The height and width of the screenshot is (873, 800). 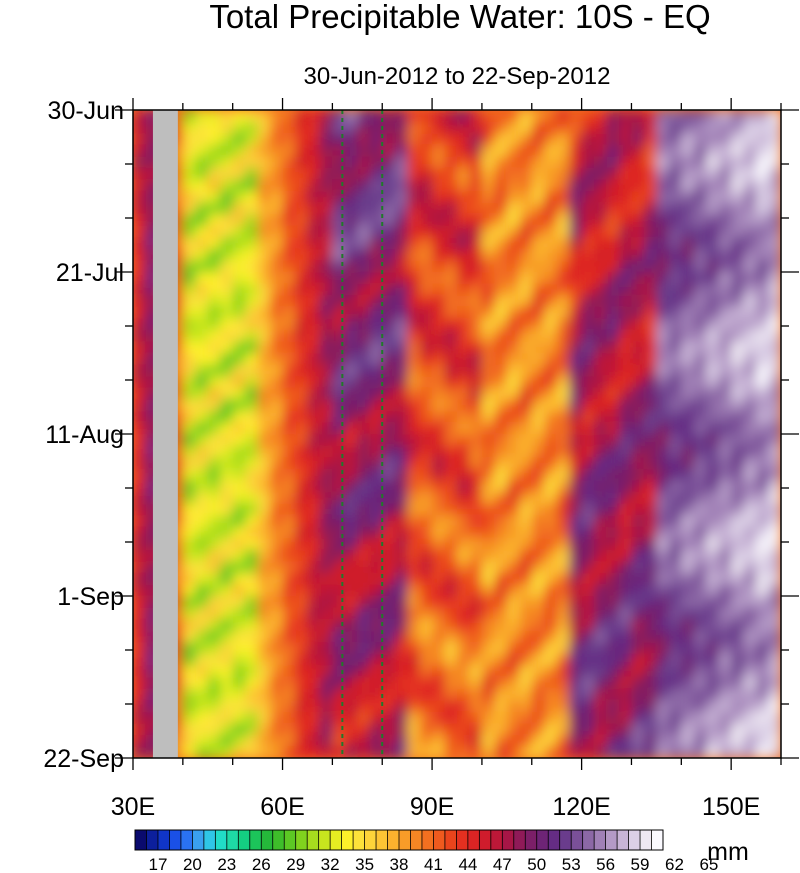 I want to click on x-tick-label: 90E, so click(x=432, y=807).